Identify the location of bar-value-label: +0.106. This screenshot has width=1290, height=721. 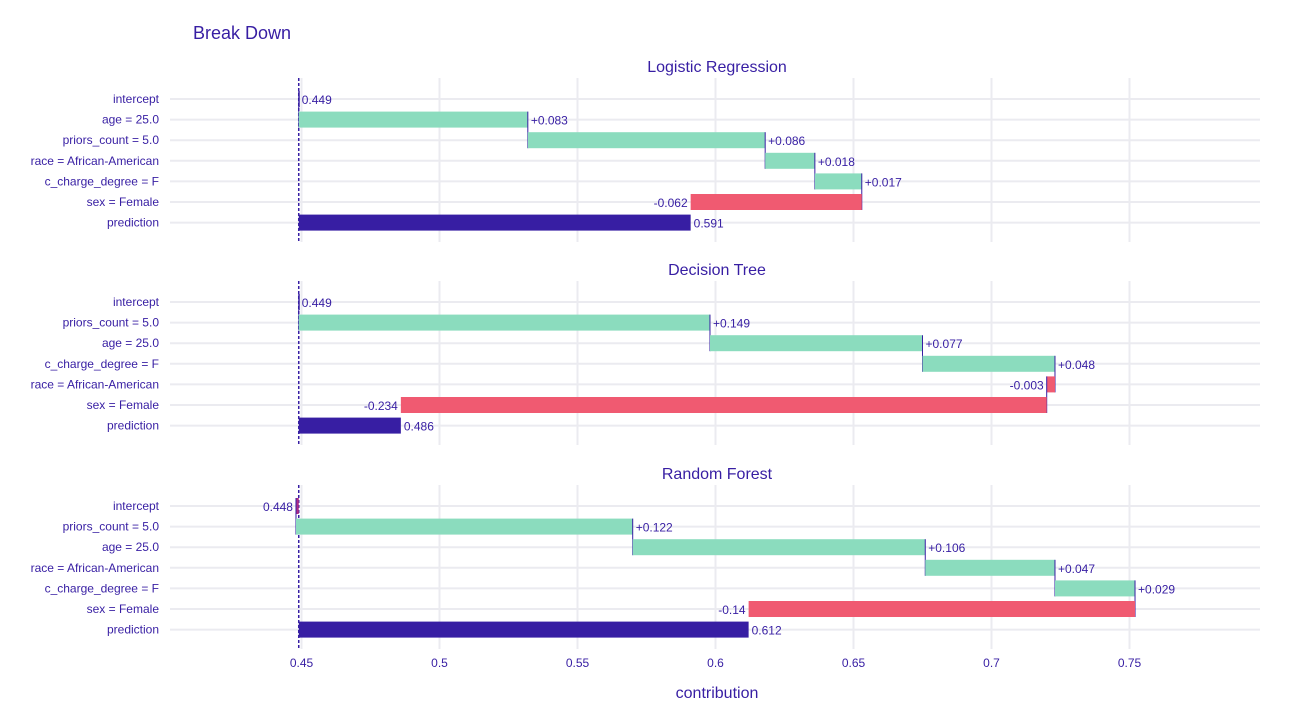
(946, 548).